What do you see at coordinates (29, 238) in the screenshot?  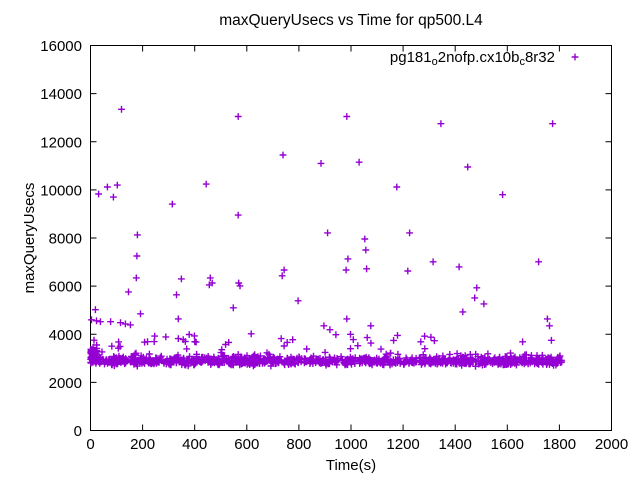 I see `y-axis-label: maxQueryUsecs` at bounding box center [29, 238].